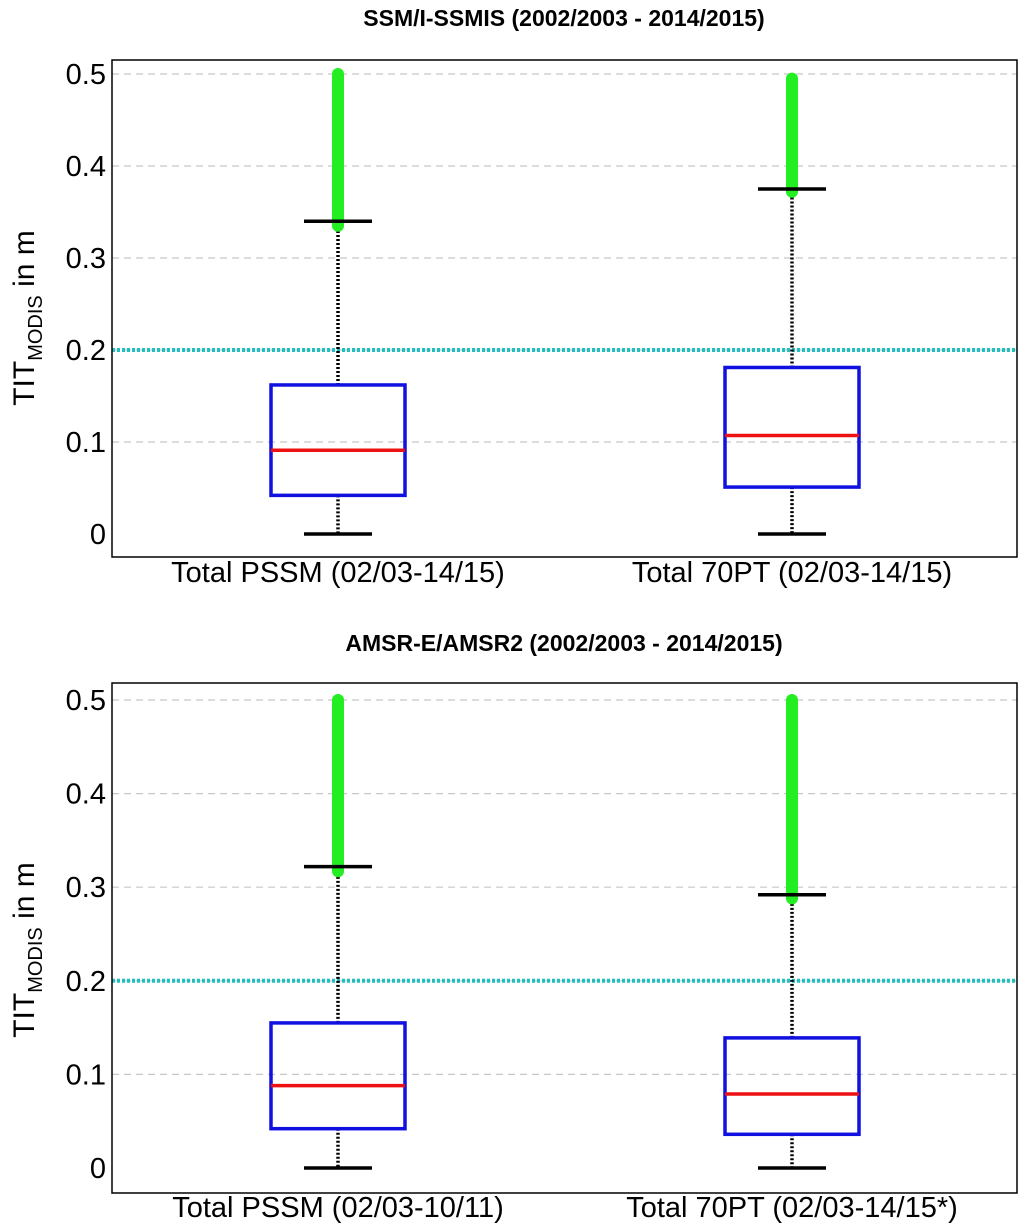 The height and width of the screenshot is (1231, 1024). What do you see at coordinates (563, 643) in the screenshot?
I see `panel-title: AMSR-E/AMSR2 (2002/2003 - 2014/2015)` at bounding box center [563, 643].